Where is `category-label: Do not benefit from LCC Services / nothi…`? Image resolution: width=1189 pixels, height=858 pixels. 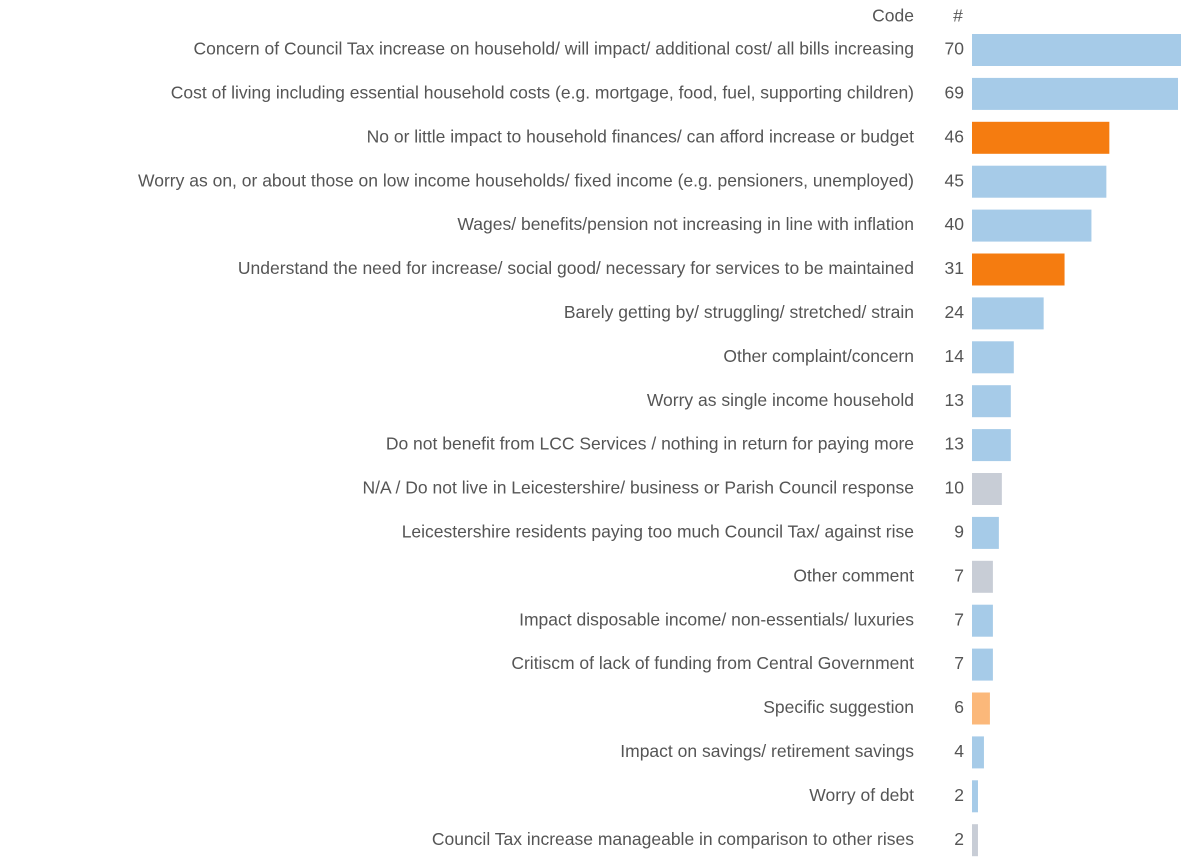
category-label: Do not benefit from LCC Services / nothi… is located at coordinates (650, 444).